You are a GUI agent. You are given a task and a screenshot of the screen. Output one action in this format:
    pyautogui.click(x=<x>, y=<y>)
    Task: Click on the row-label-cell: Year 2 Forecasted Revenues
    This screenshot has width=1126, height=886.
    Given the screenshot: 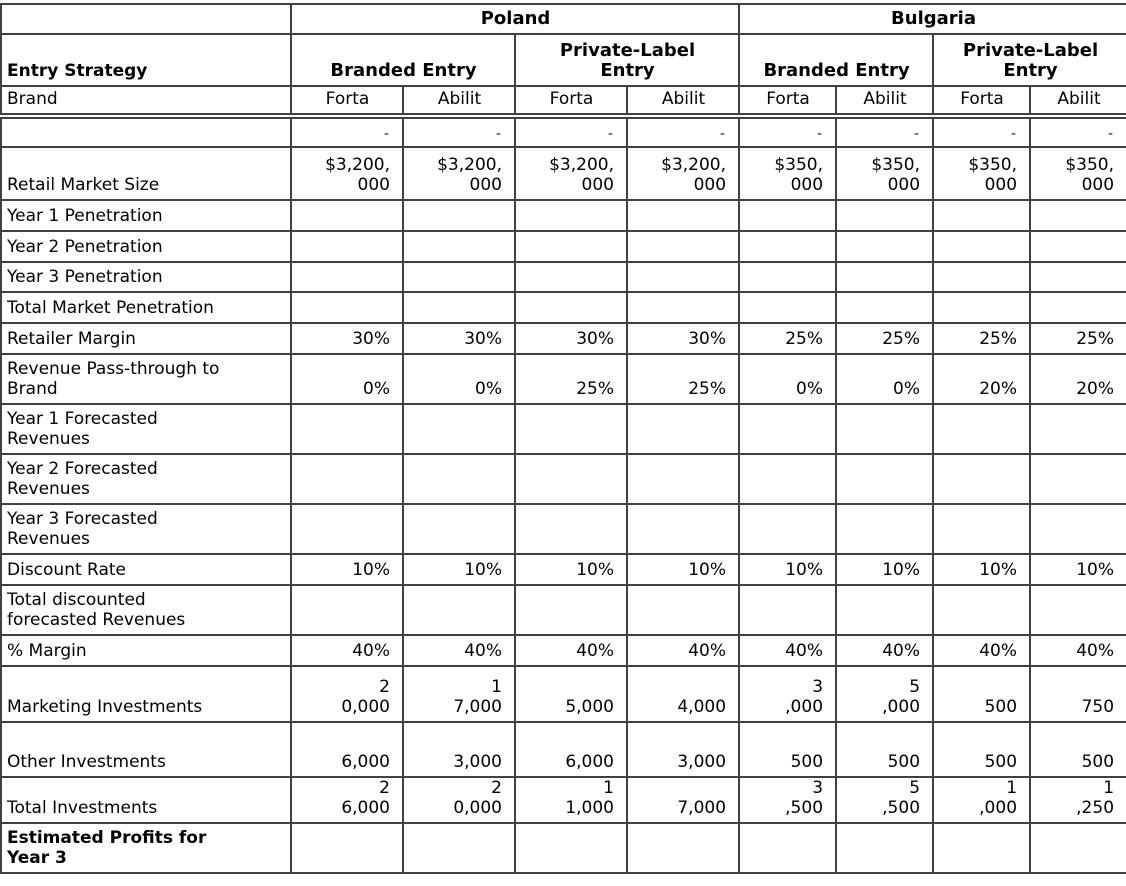 What is the action you would take?
    pyautogui.click(x=146, y=479)
    